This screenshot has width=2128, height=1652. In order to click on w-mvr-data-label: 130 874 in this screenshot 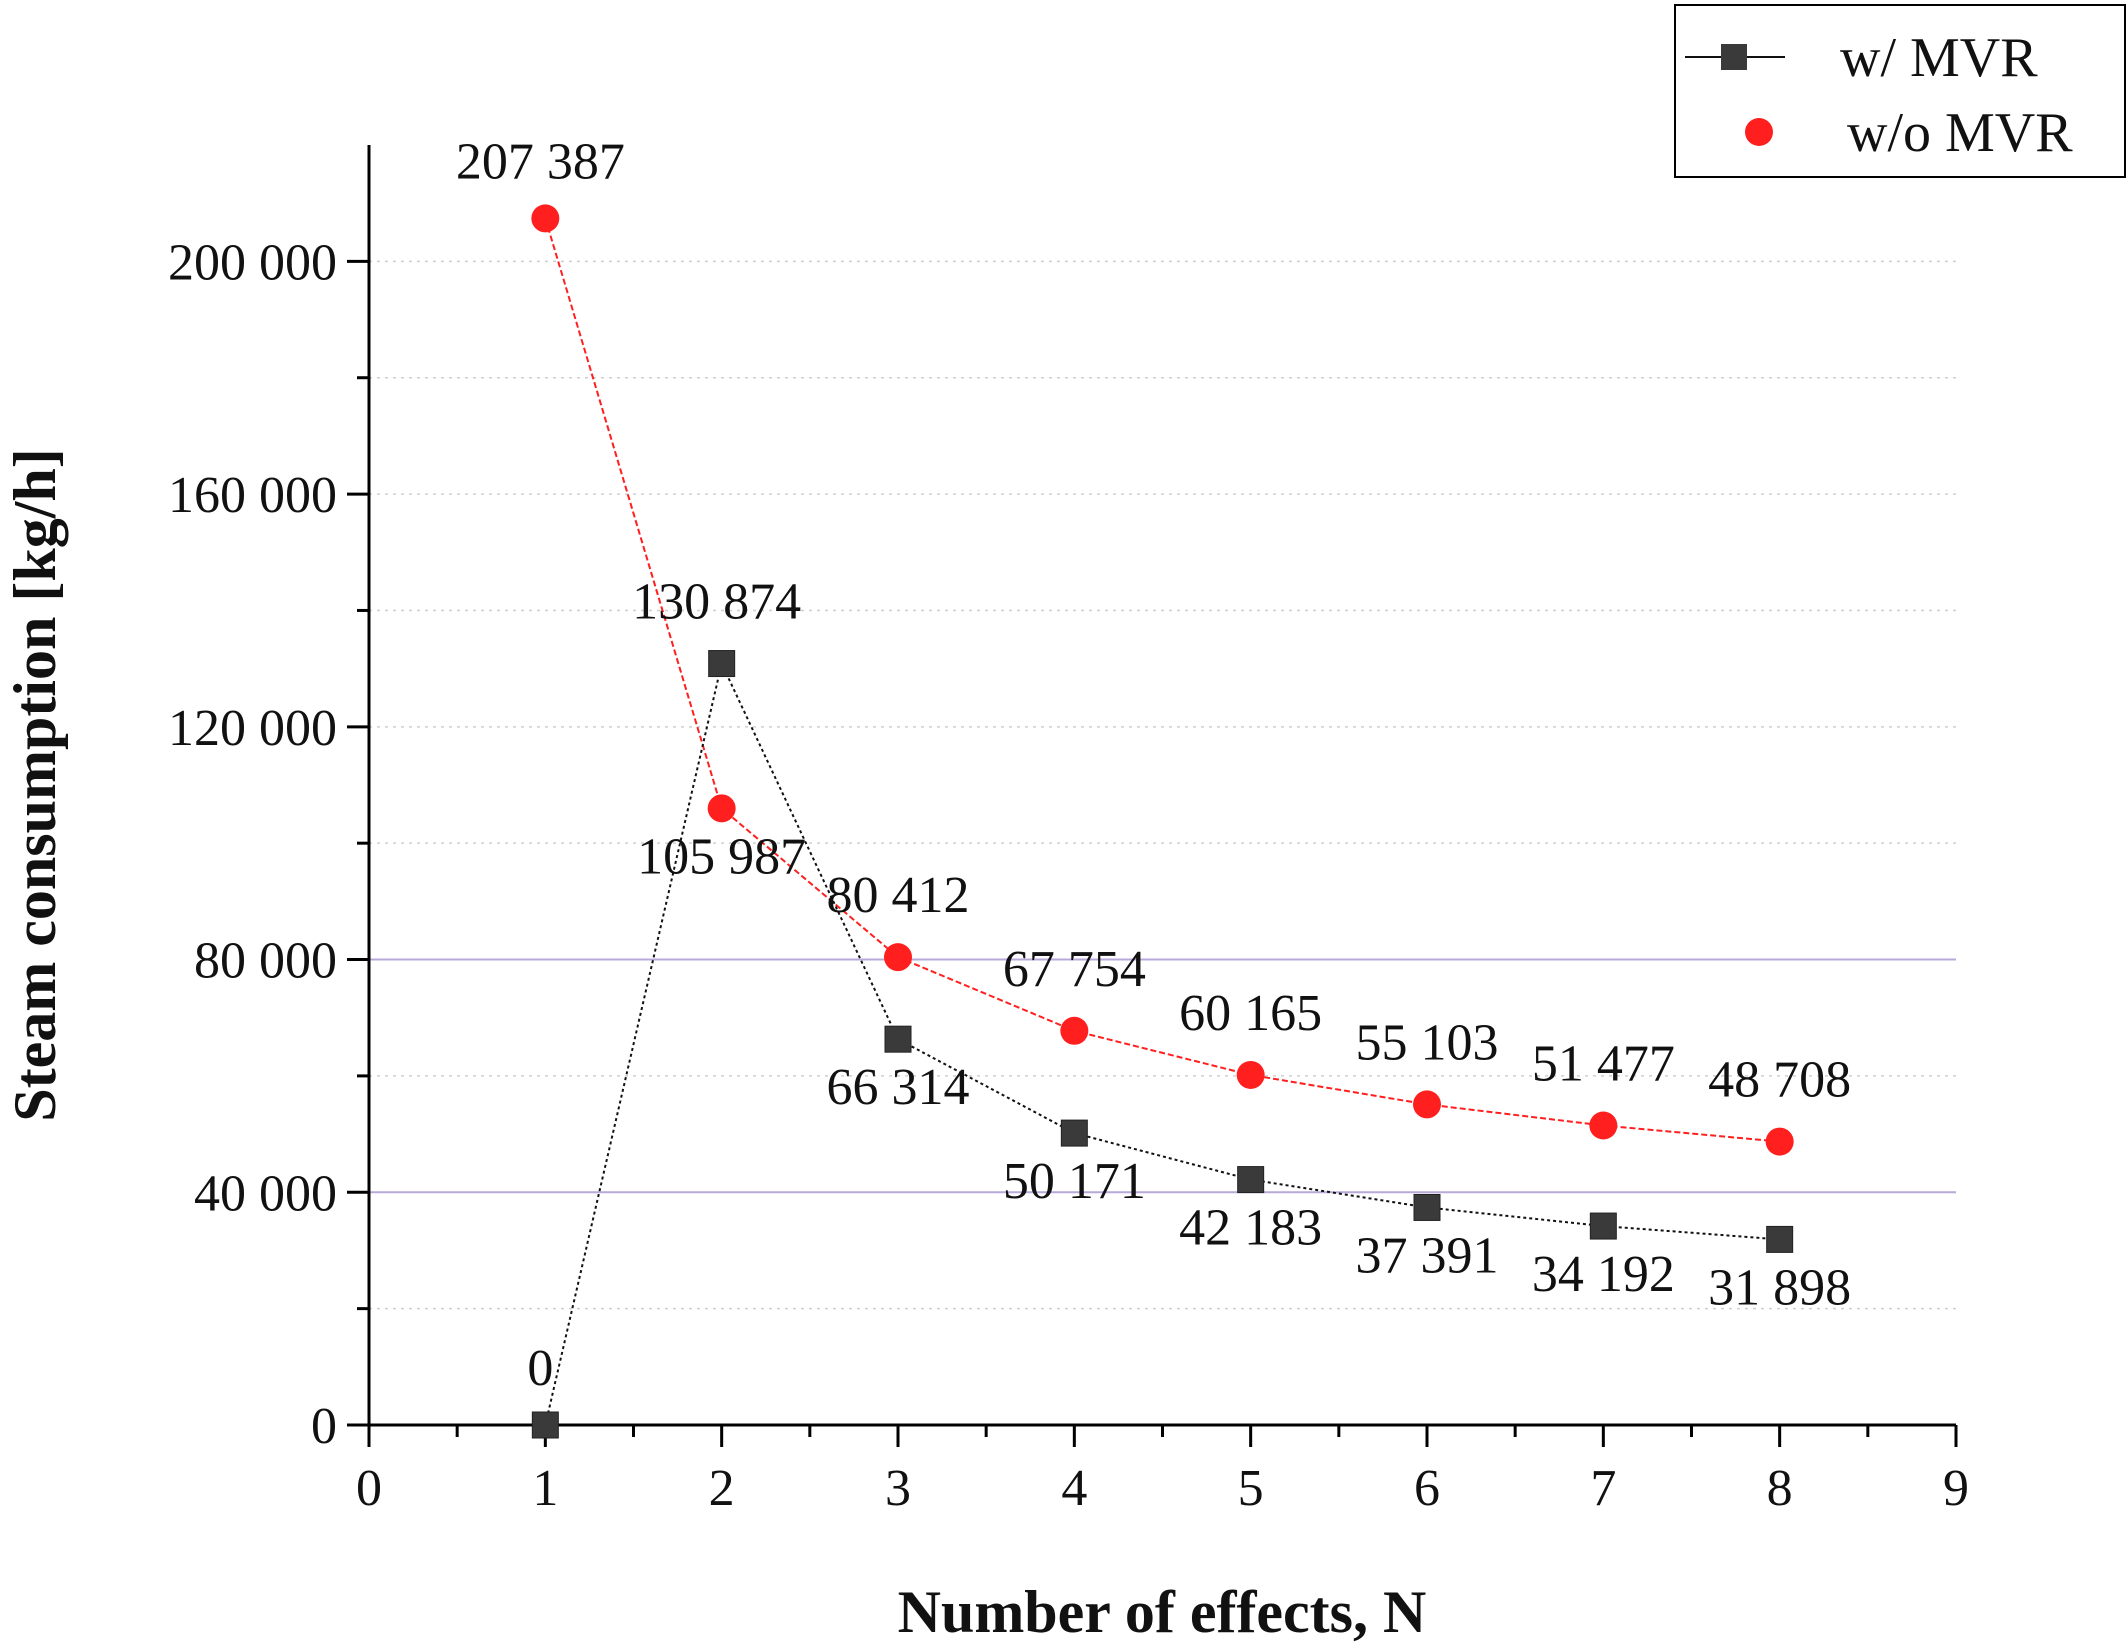, I will do `click(716, 602)`.